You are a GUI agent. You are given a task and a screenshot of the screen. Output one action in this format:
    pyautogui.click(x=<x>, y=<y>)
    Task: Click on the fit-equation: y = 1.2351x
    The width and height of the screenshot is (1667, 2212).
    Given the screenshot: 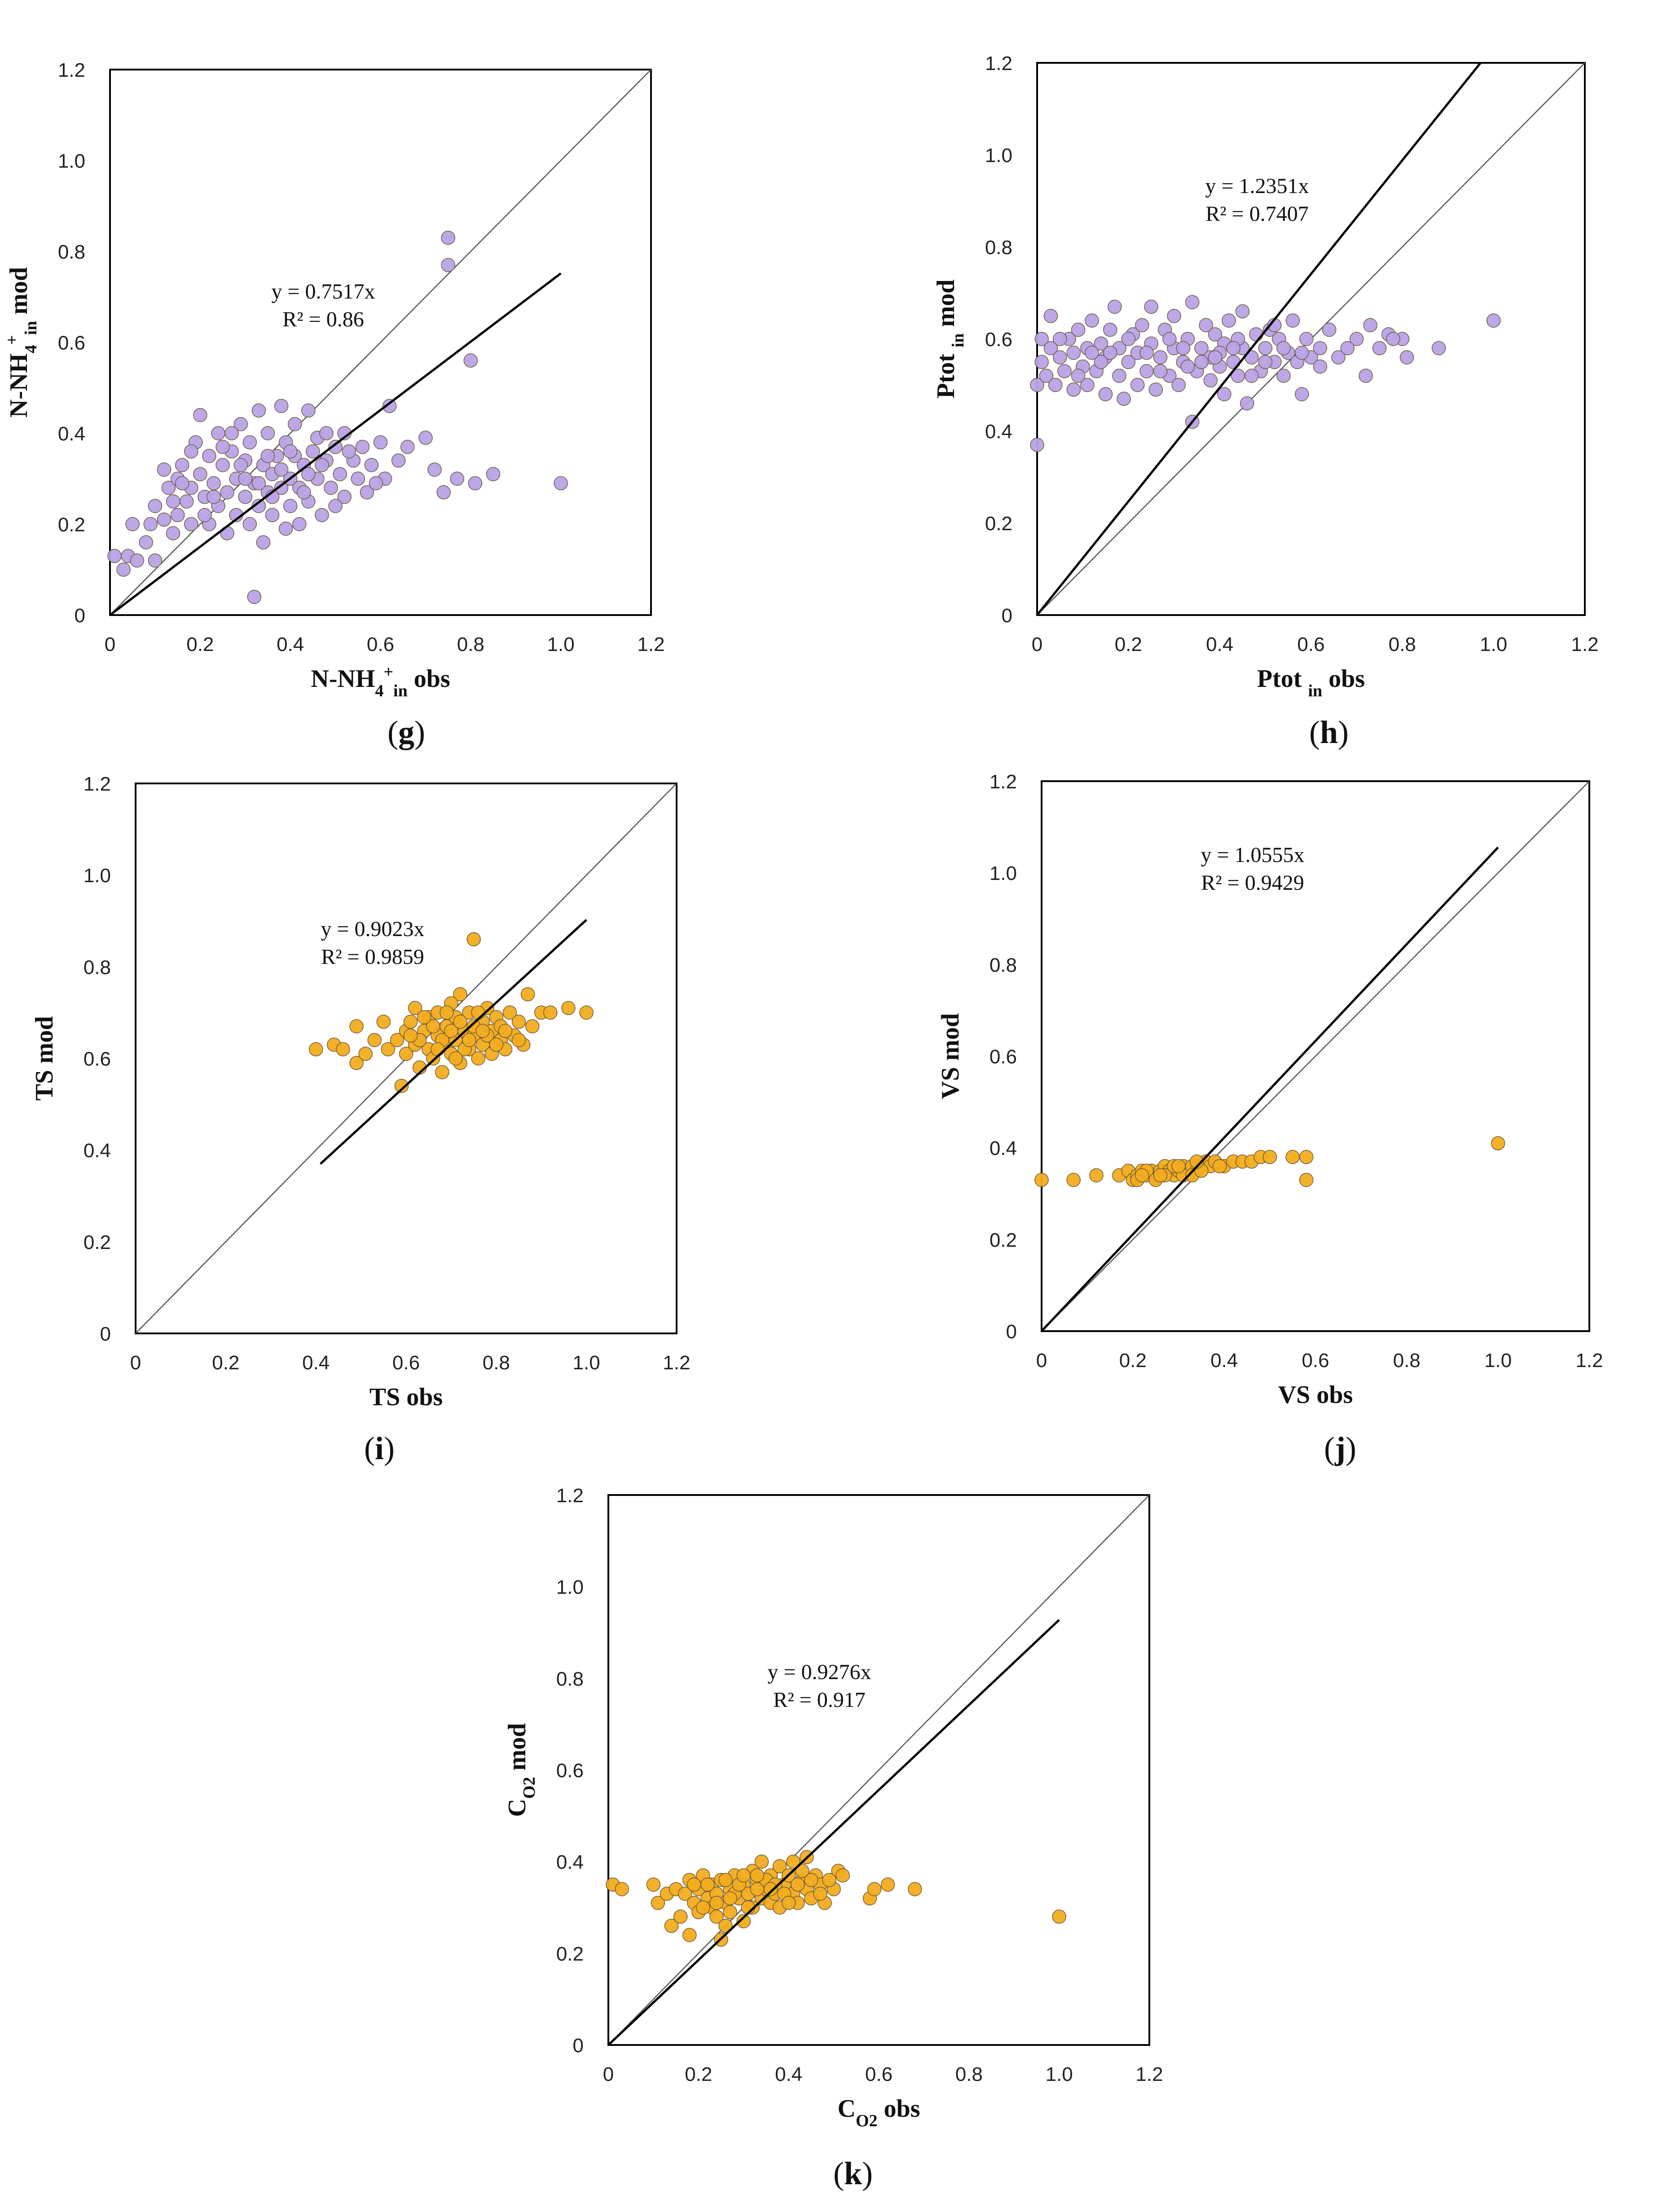 What is the action you would take?
    pyautogui.click(x=1257, y=186)
    